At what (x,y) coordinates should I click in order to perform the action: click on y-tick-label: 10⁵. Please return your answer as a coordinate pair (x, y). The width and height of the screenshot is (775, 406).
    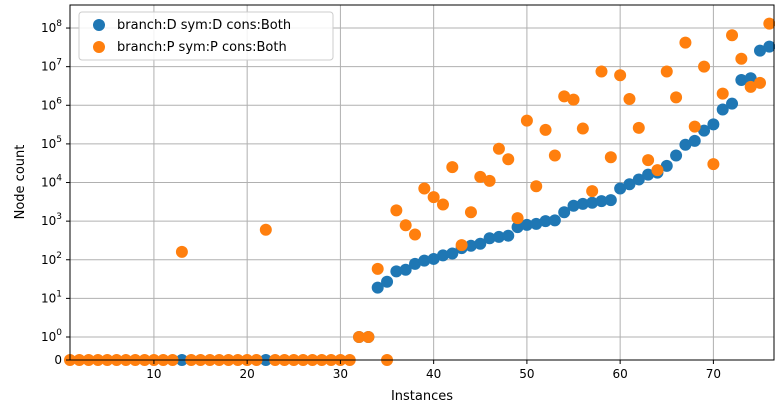
    Looking at the image, I should click on (51, 143).